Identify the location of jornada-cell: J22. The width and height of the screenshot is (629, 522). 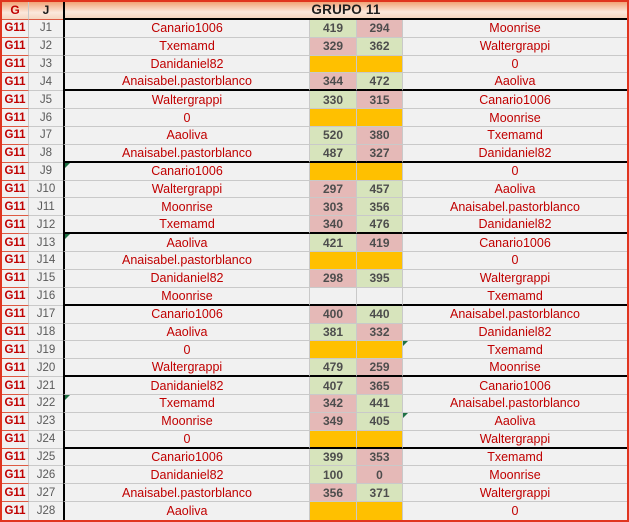
(46, 404).